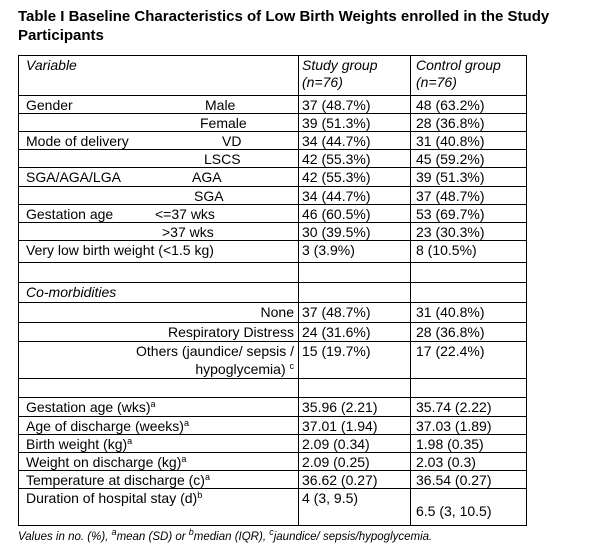 The width and height of the screenshot is (591, 556). I want to click on control-value: 2.03 (0.3), so click(446, 462).